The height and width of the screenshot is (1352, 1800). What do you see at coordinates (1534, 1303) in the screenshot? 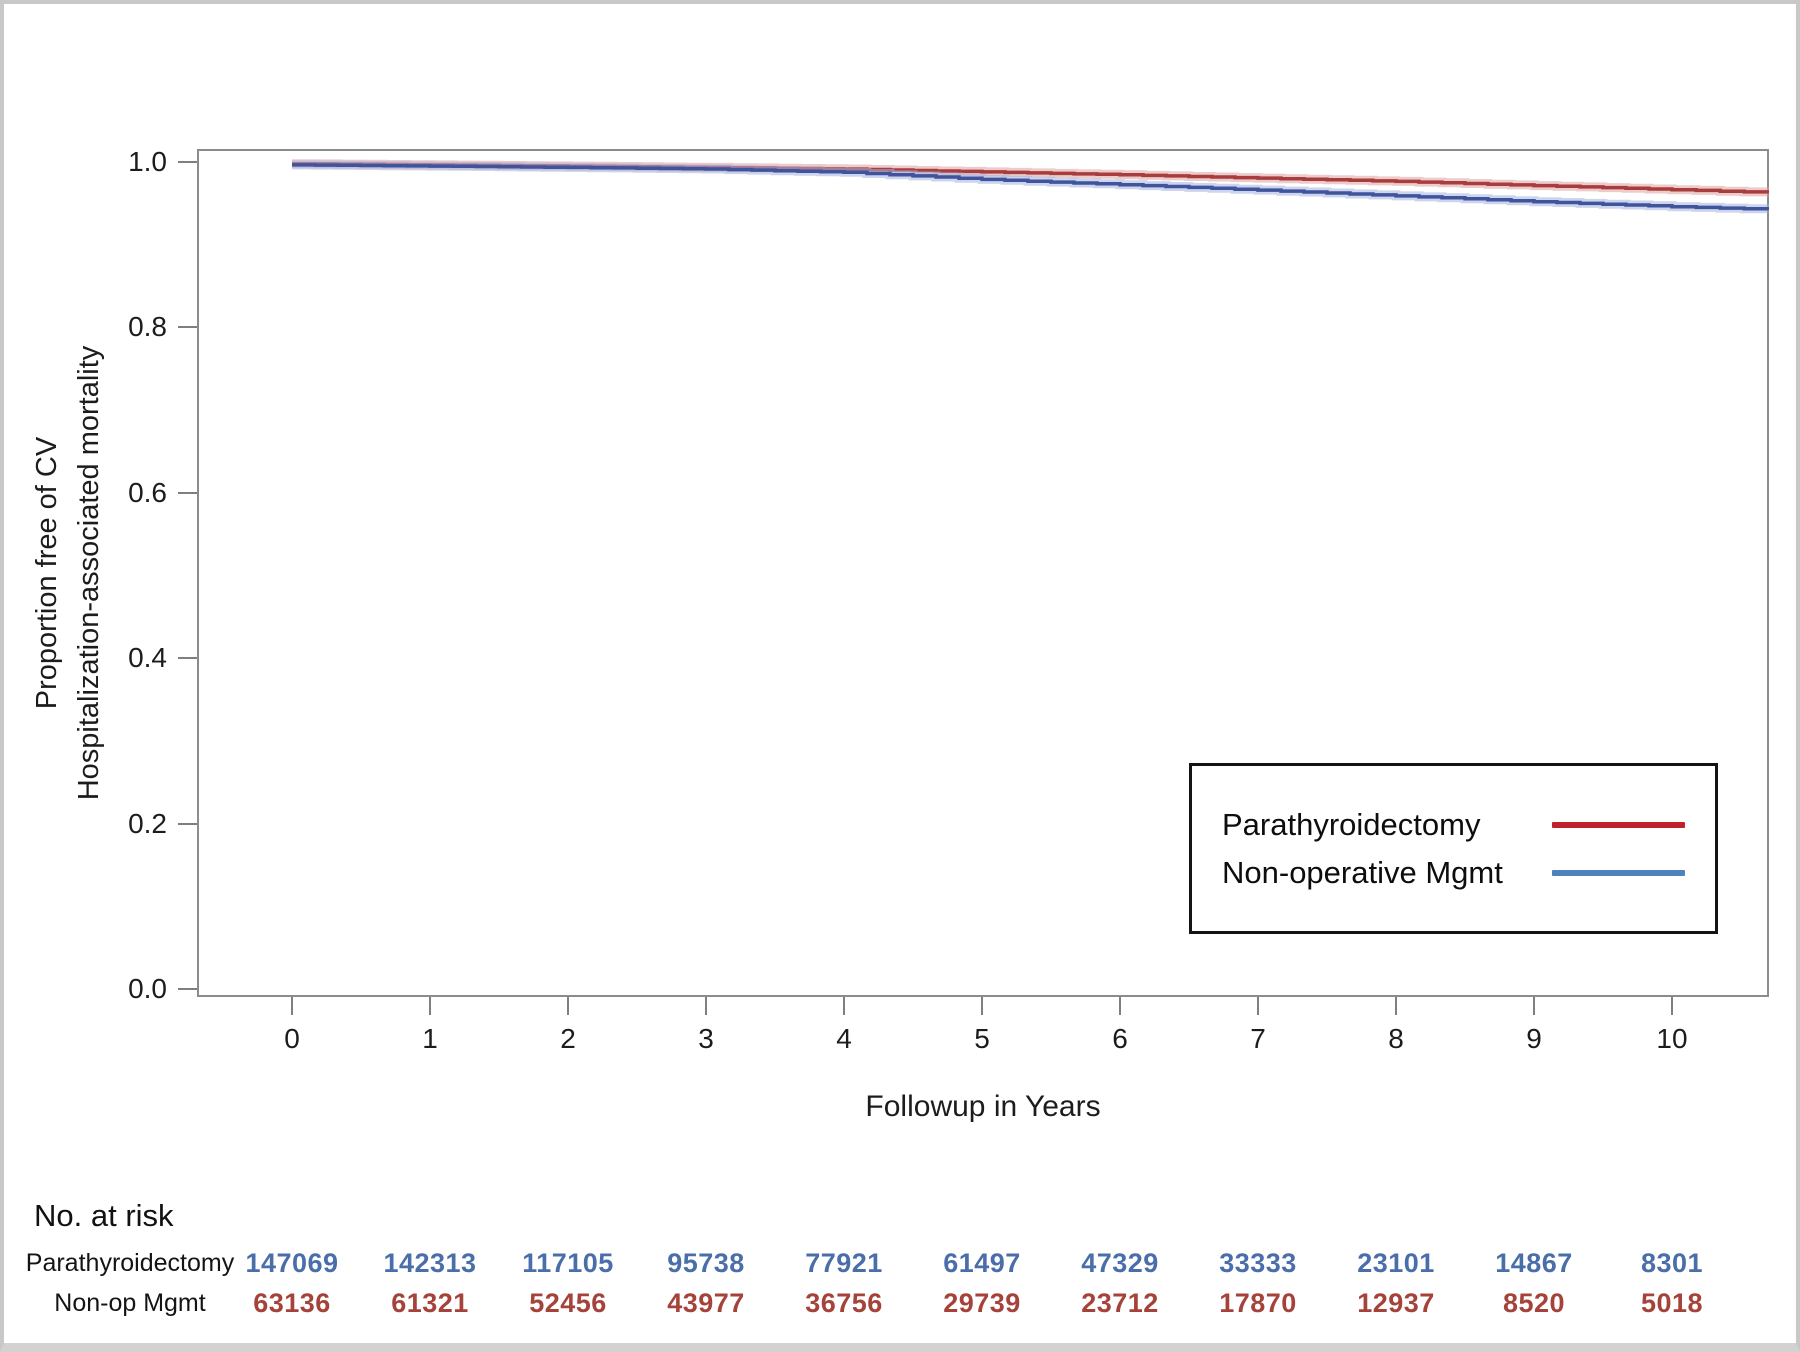
I see `risk-value: 8520` at bounding box center [1534, 1303].